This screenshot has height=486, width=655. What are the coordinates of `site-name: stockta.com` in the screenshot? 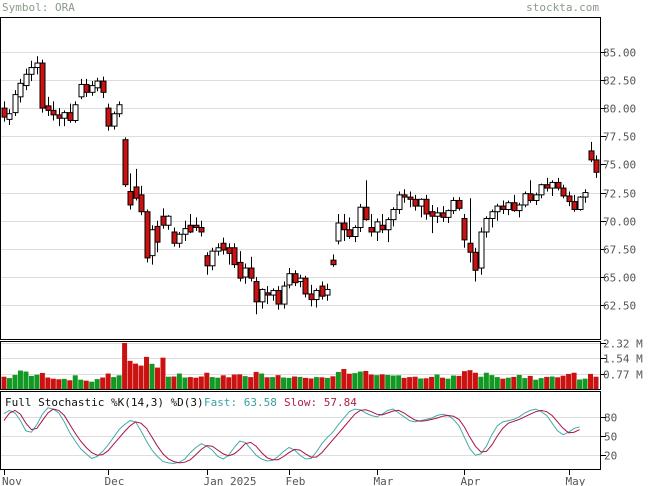 It's located at (562, 7).